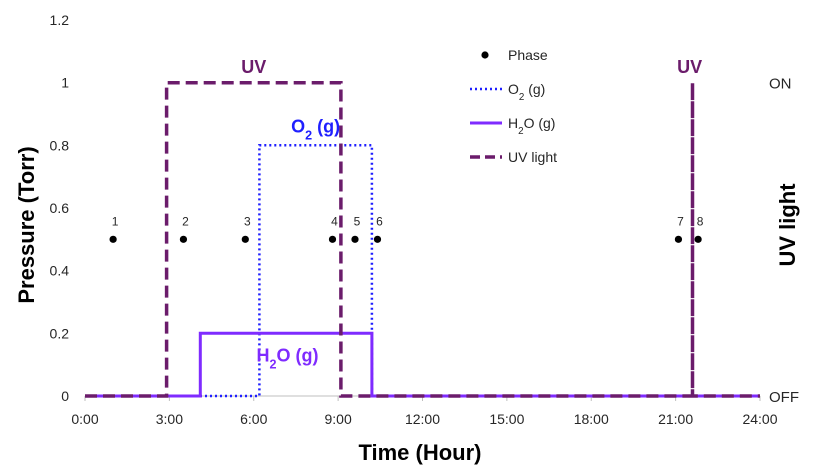  I want to click on annotation-label: H2O (g), so click(287, 358).